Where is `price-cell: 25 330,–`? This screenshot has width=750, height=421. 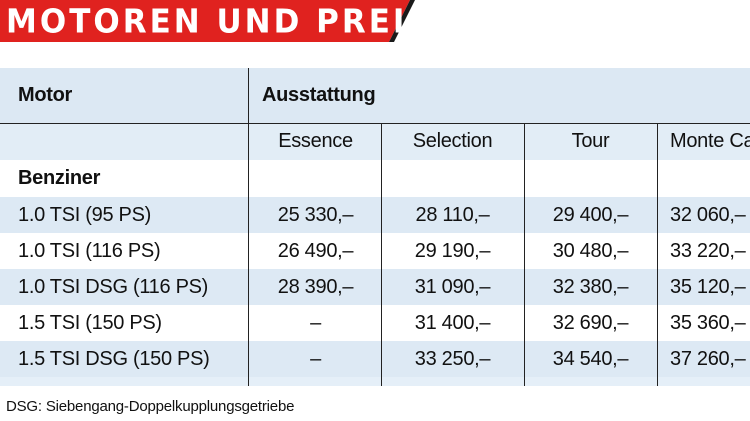
price-cell: 25 330,– is located at coordinates (315, 214).